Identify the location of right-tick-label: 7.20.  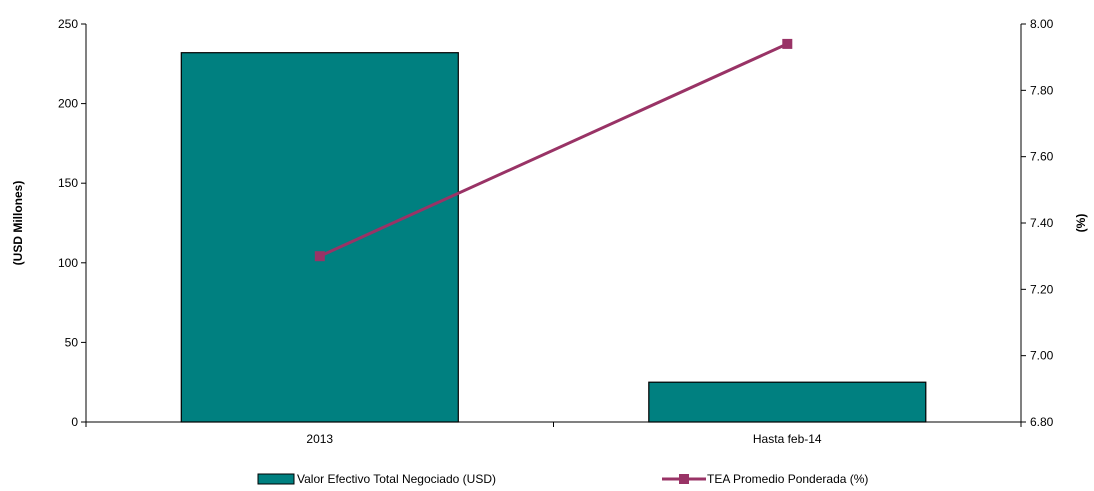
(1042, 289).